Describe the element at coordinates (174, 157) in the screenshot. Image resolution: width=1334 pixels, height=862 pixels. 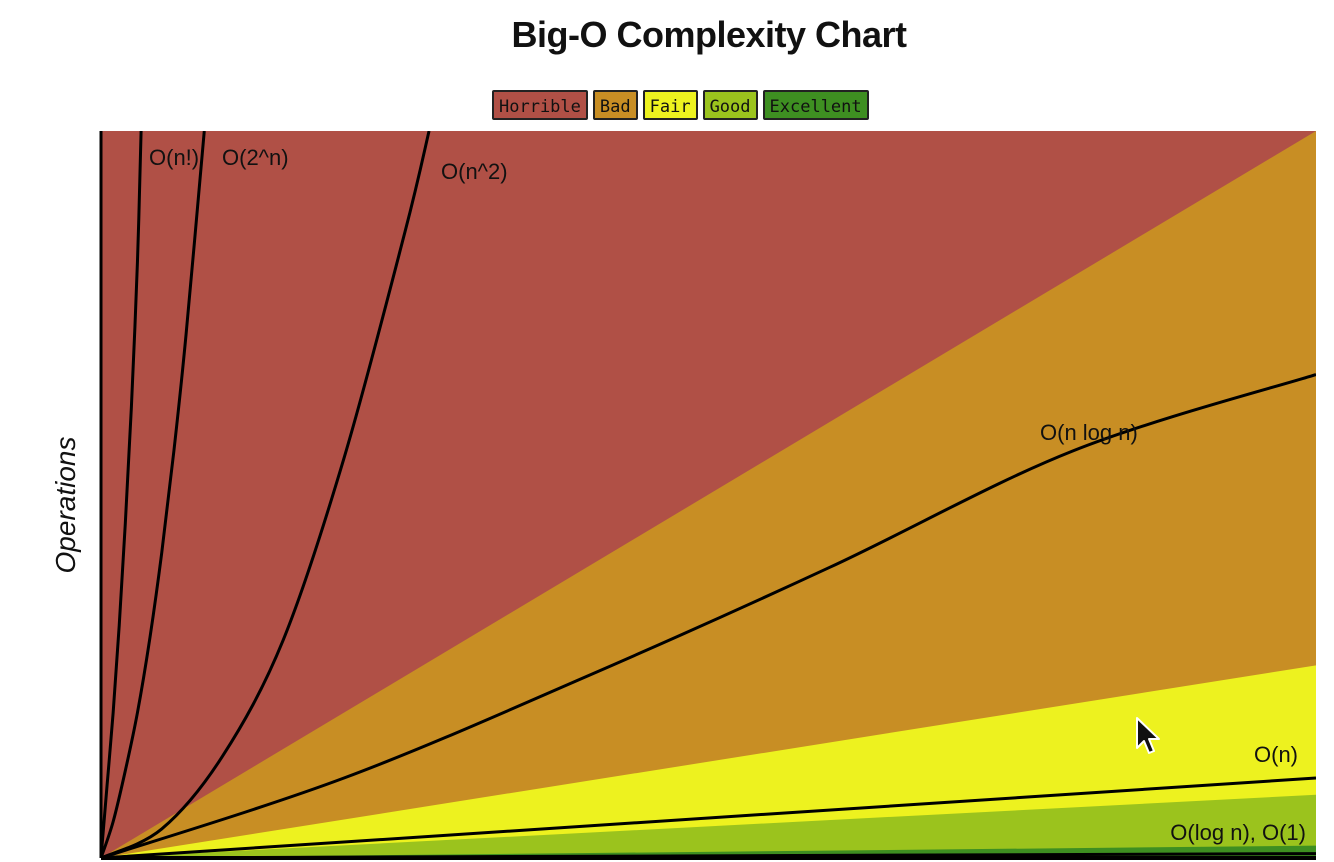
I see `label-o-n-factorial: O(n!)` at that location.